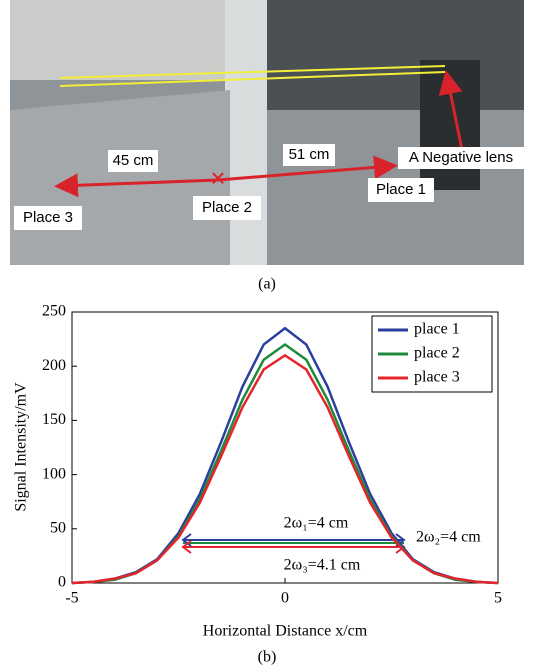  Describe the element at coordinates (71, 598) in the screenshot. I see `x-tick-label: -5` at that location.